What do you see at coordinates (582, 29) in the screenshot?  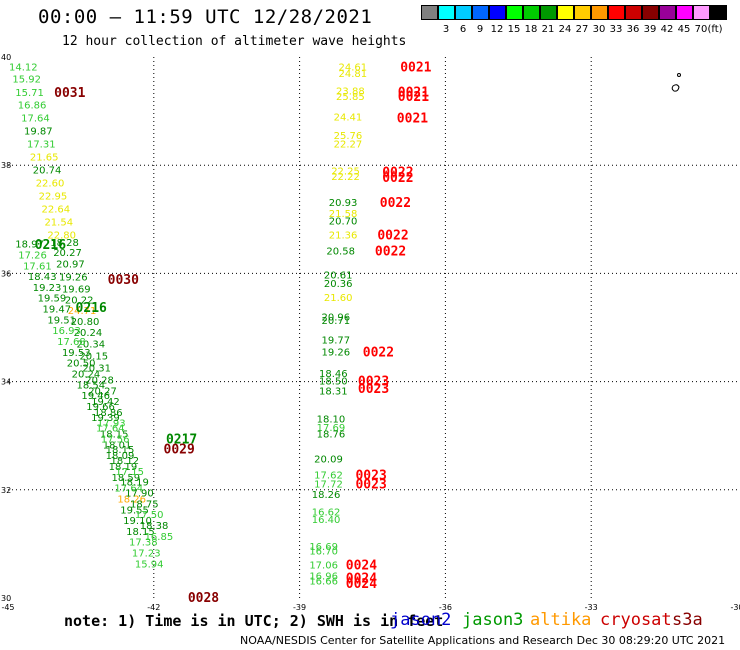 I see `legend-label: 27` at bounding box center [582, 29].